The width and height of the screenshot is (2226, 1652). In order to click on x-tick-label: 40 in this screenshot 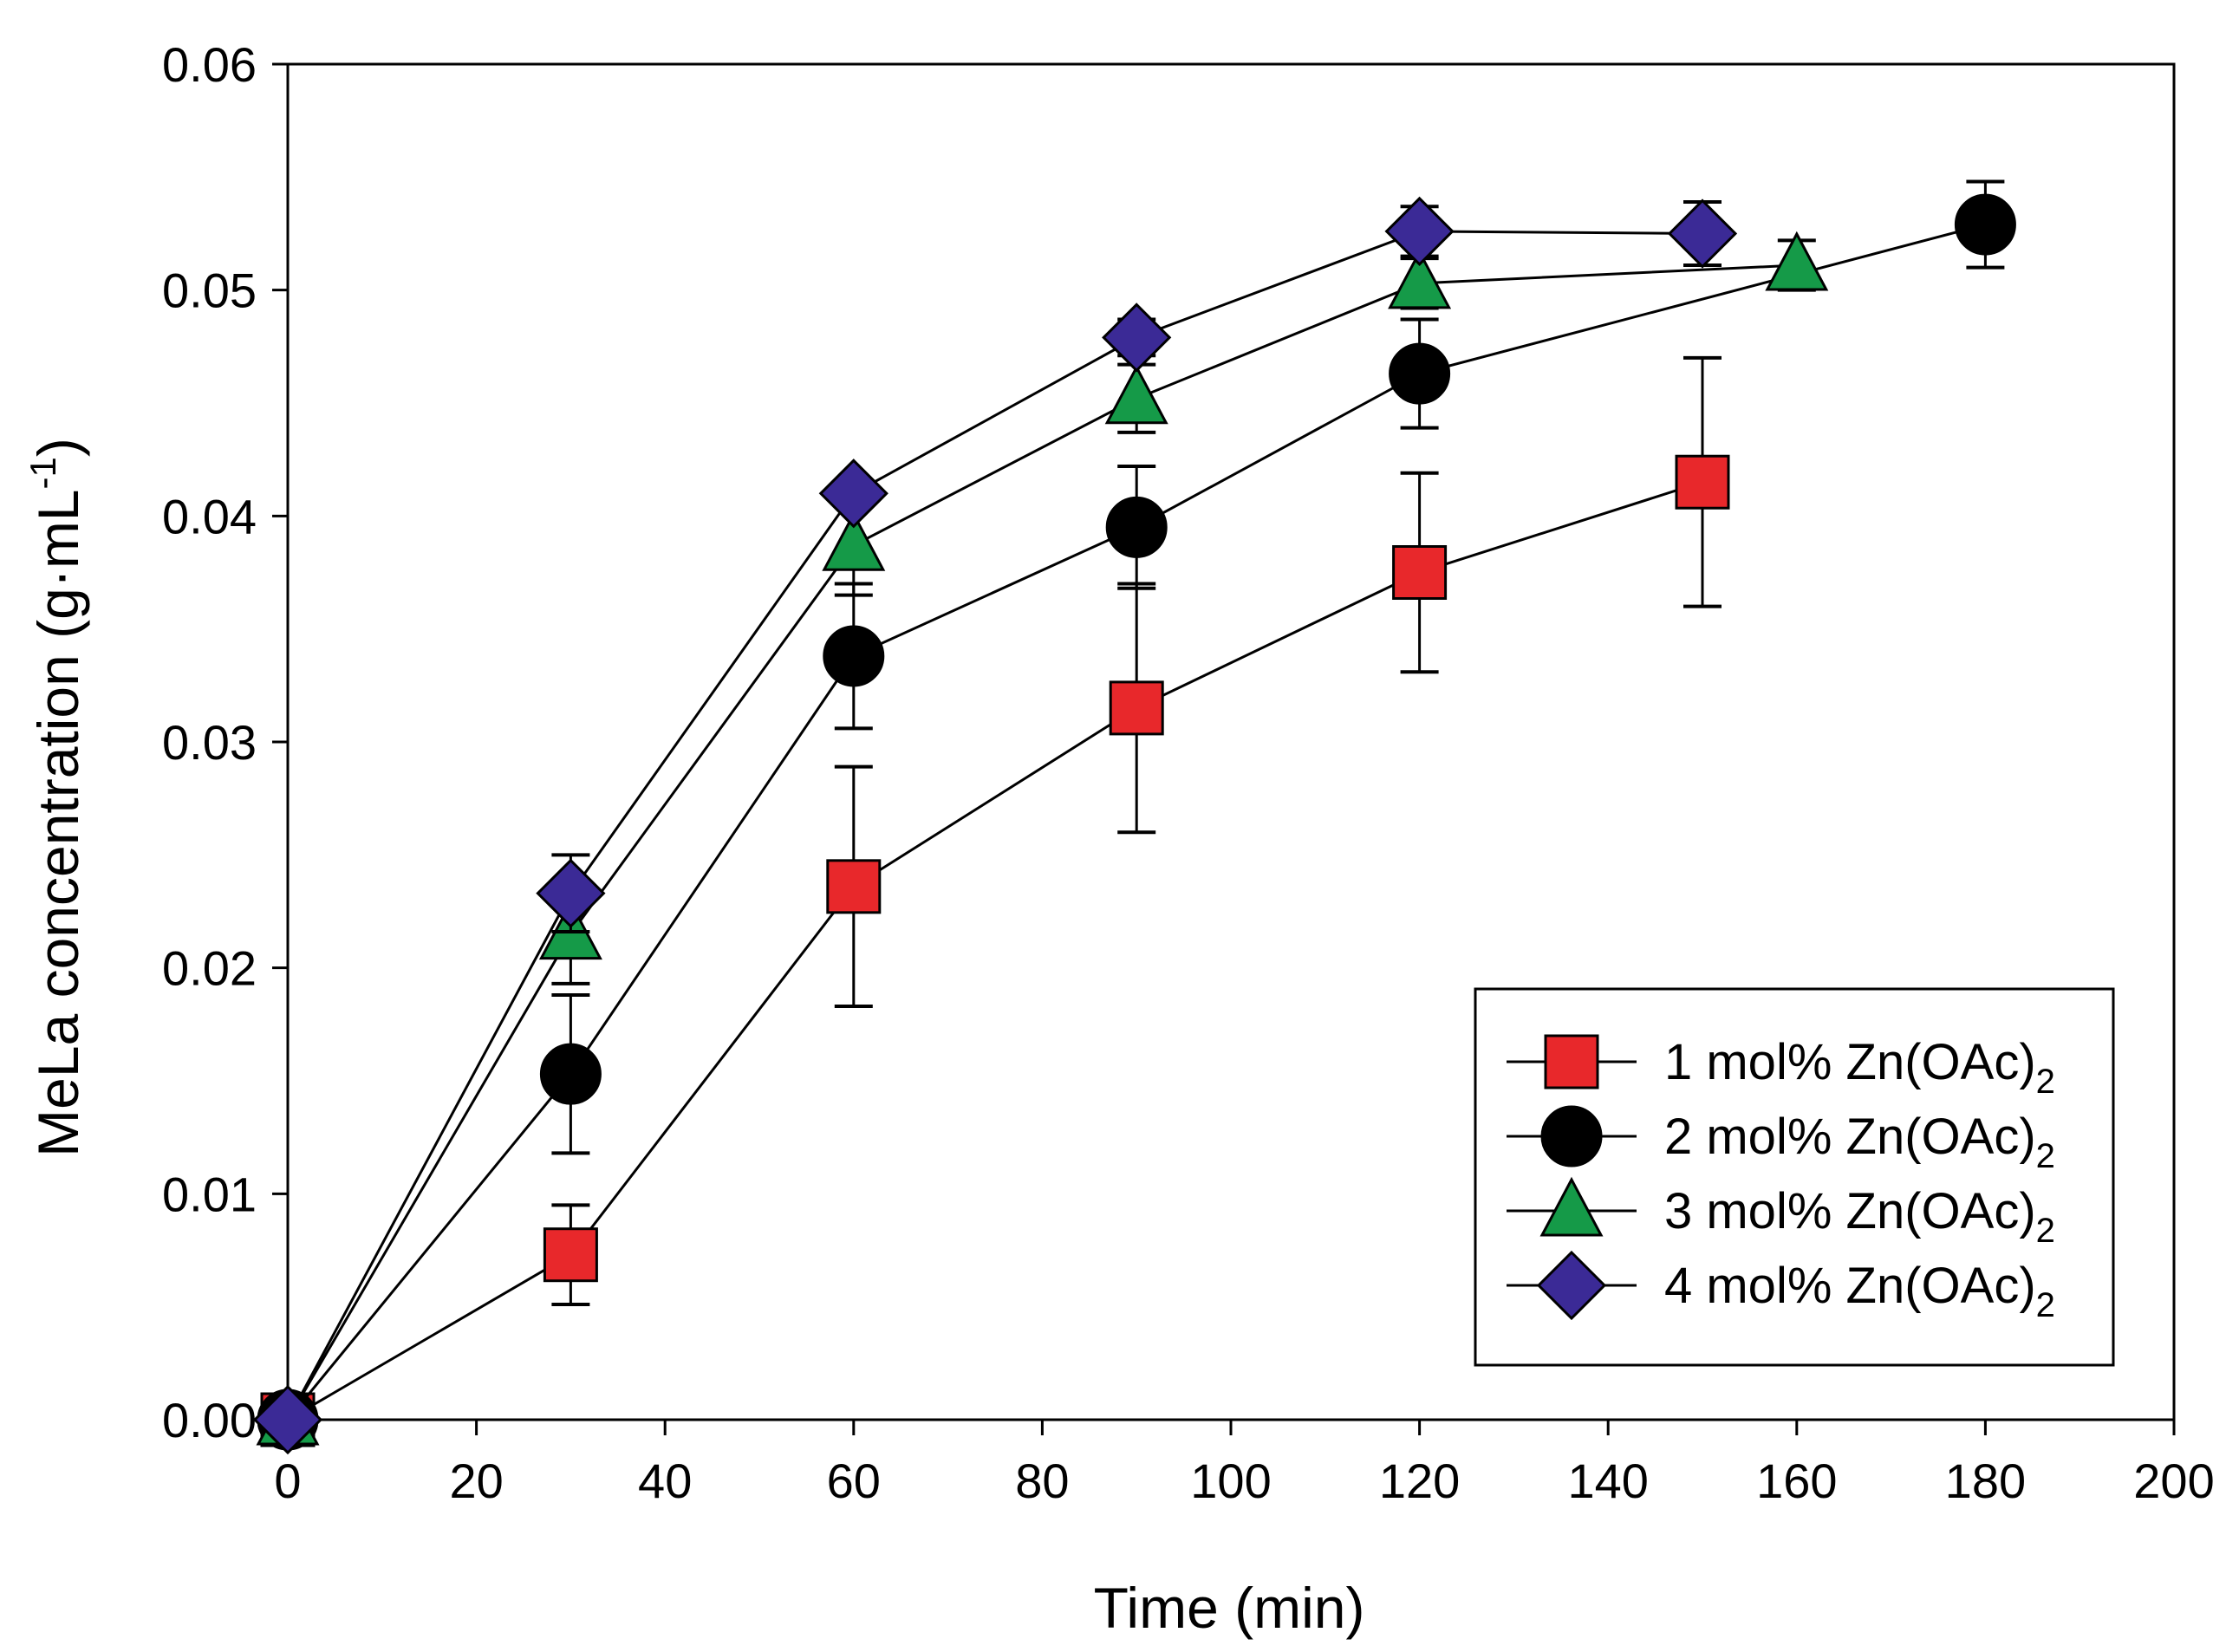, I will do `click(665, 1481)`.